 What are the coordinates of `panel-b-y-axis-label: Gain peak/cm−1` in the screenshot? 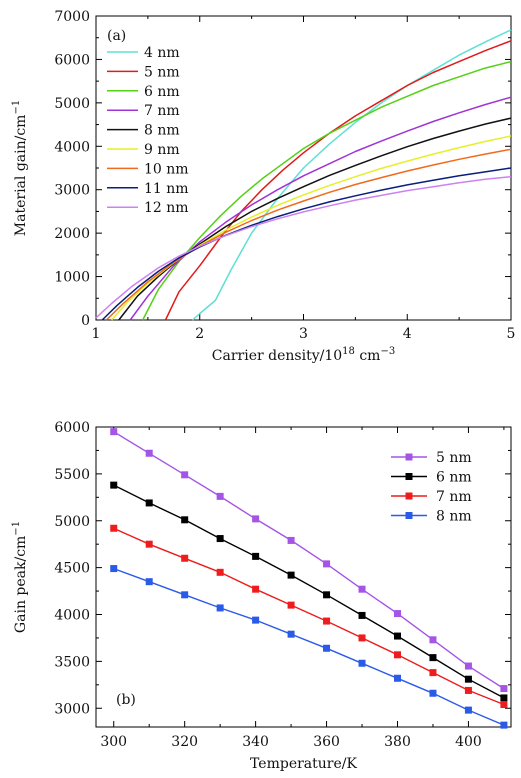 It's located at (20, 577).